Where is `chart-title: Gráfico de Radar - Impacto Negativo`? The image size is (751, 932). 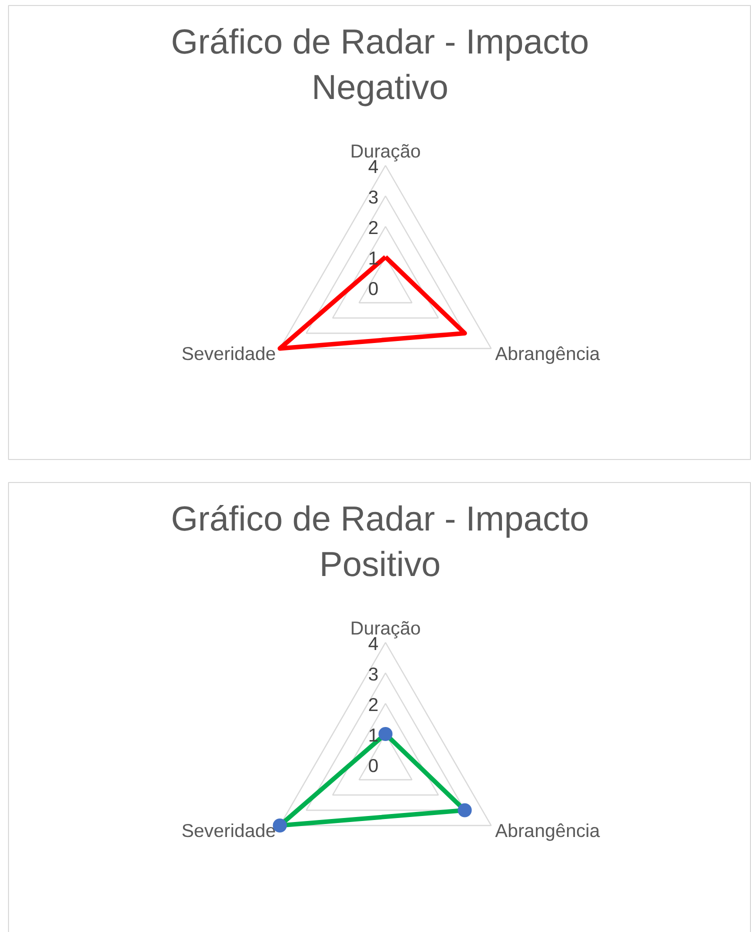 chart-title: Gráfico de Radar - Impacto Negativo is located at coordinates (380, 66).